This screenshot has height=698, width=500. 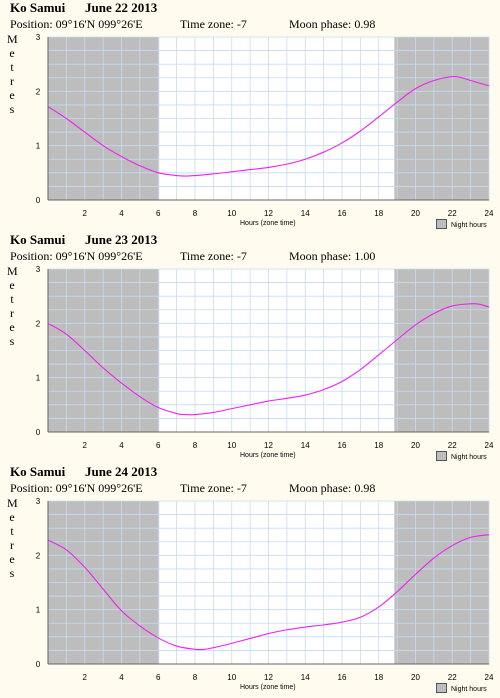 I want to click on chart-title: Ko Samui June 23 2013, so click(x=83, y=240).